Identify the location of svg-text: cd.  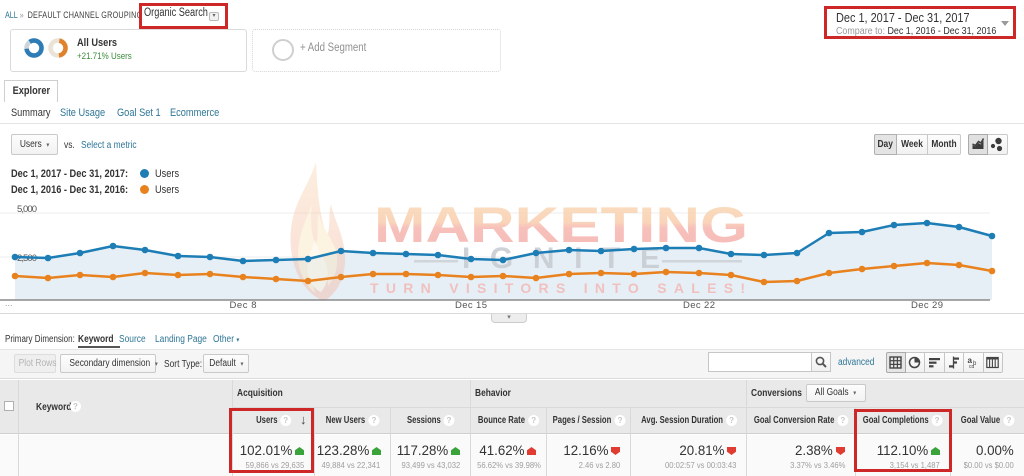
(972, 366).